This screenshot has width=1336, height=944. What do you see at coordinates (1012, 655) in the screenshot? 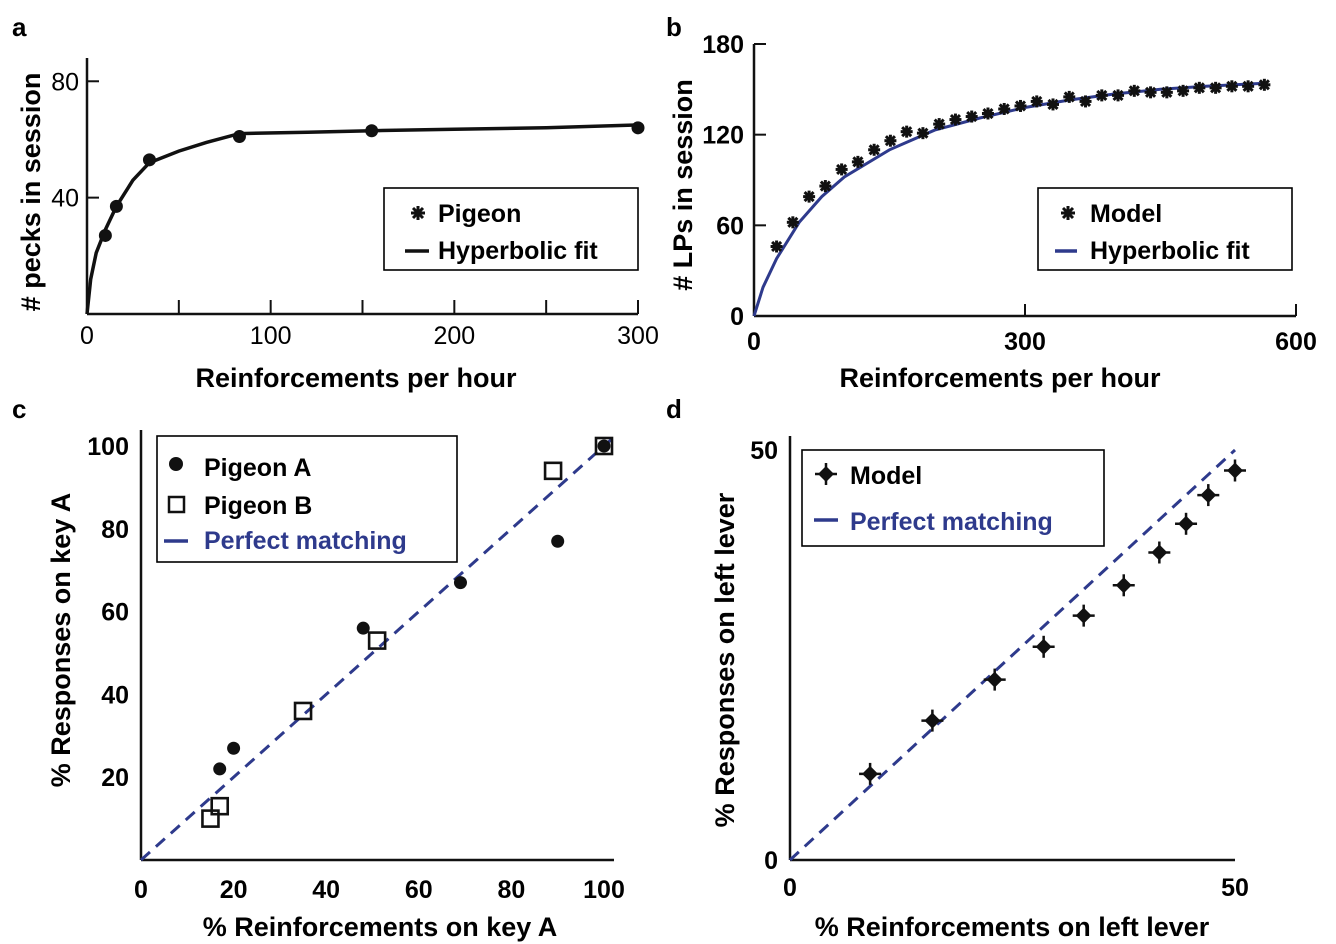
I see `perfect-matching-line` at bounding box center [1012, 655].